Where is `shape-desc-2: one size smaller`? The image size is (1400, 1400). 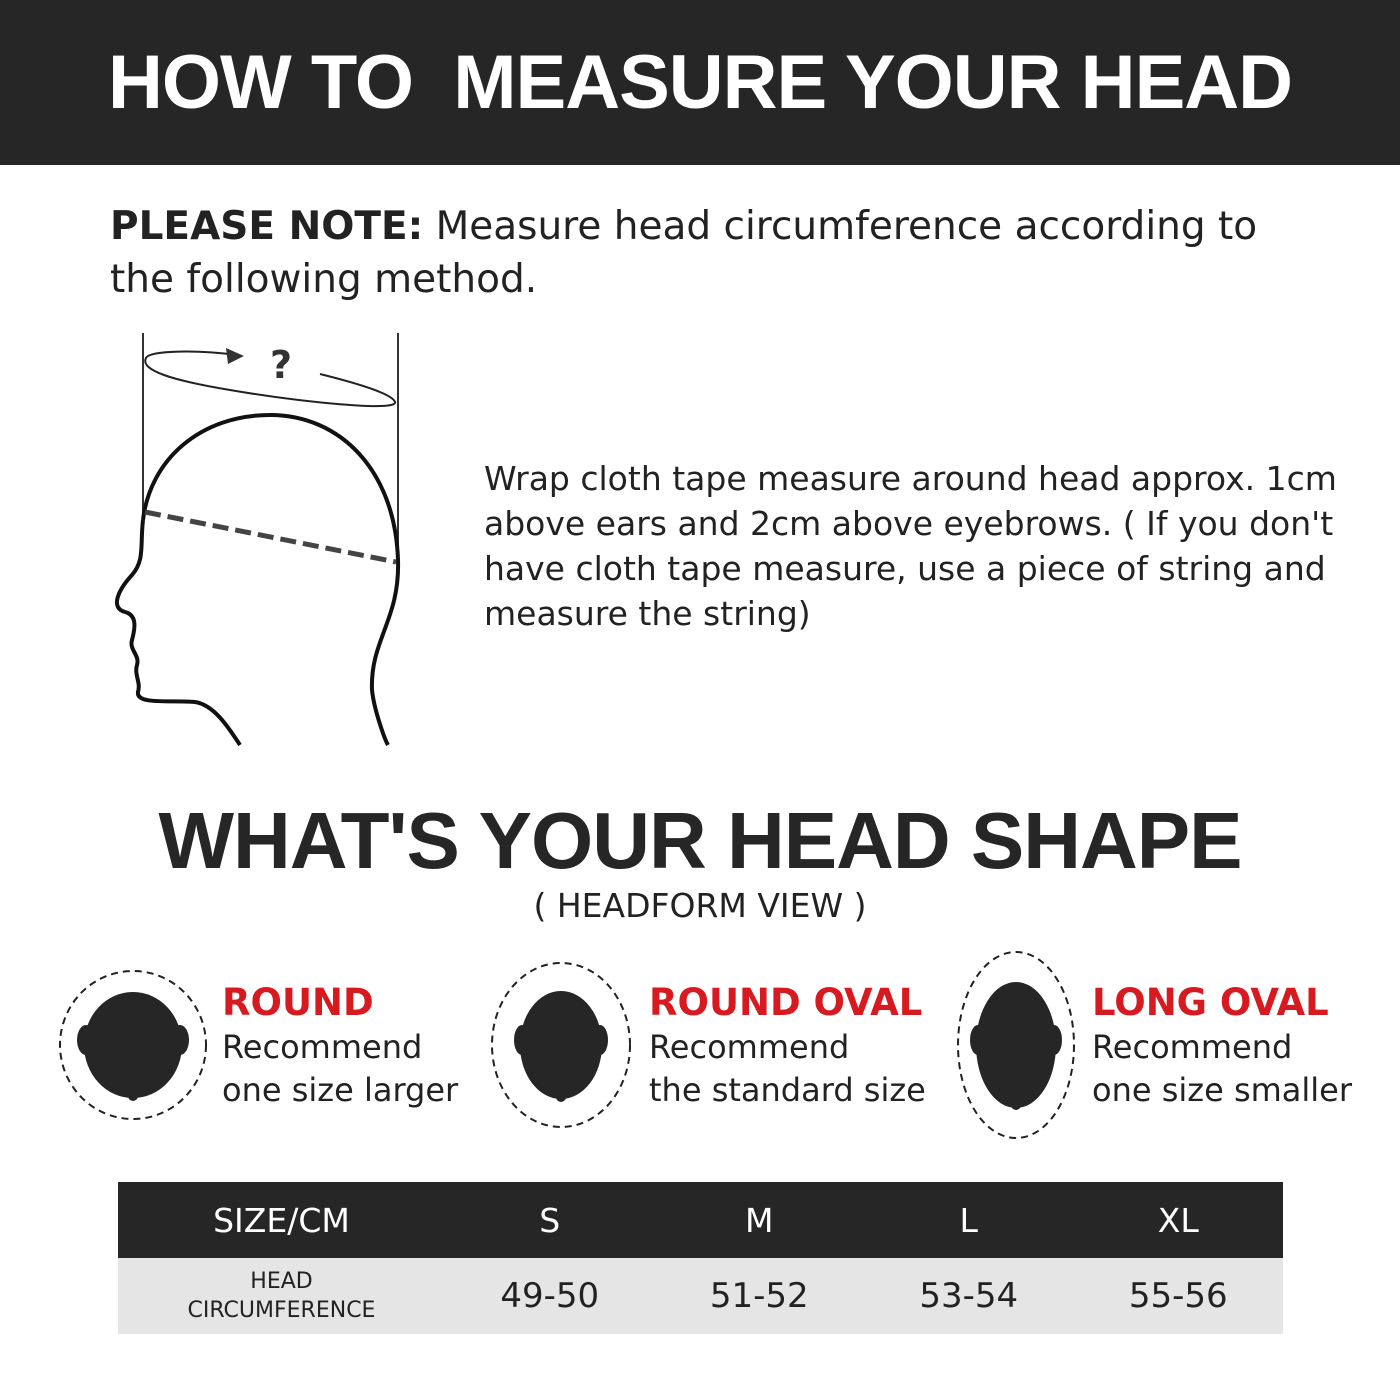 shape-desc-2: one size smaller is located at coordinates (1222, 1090).